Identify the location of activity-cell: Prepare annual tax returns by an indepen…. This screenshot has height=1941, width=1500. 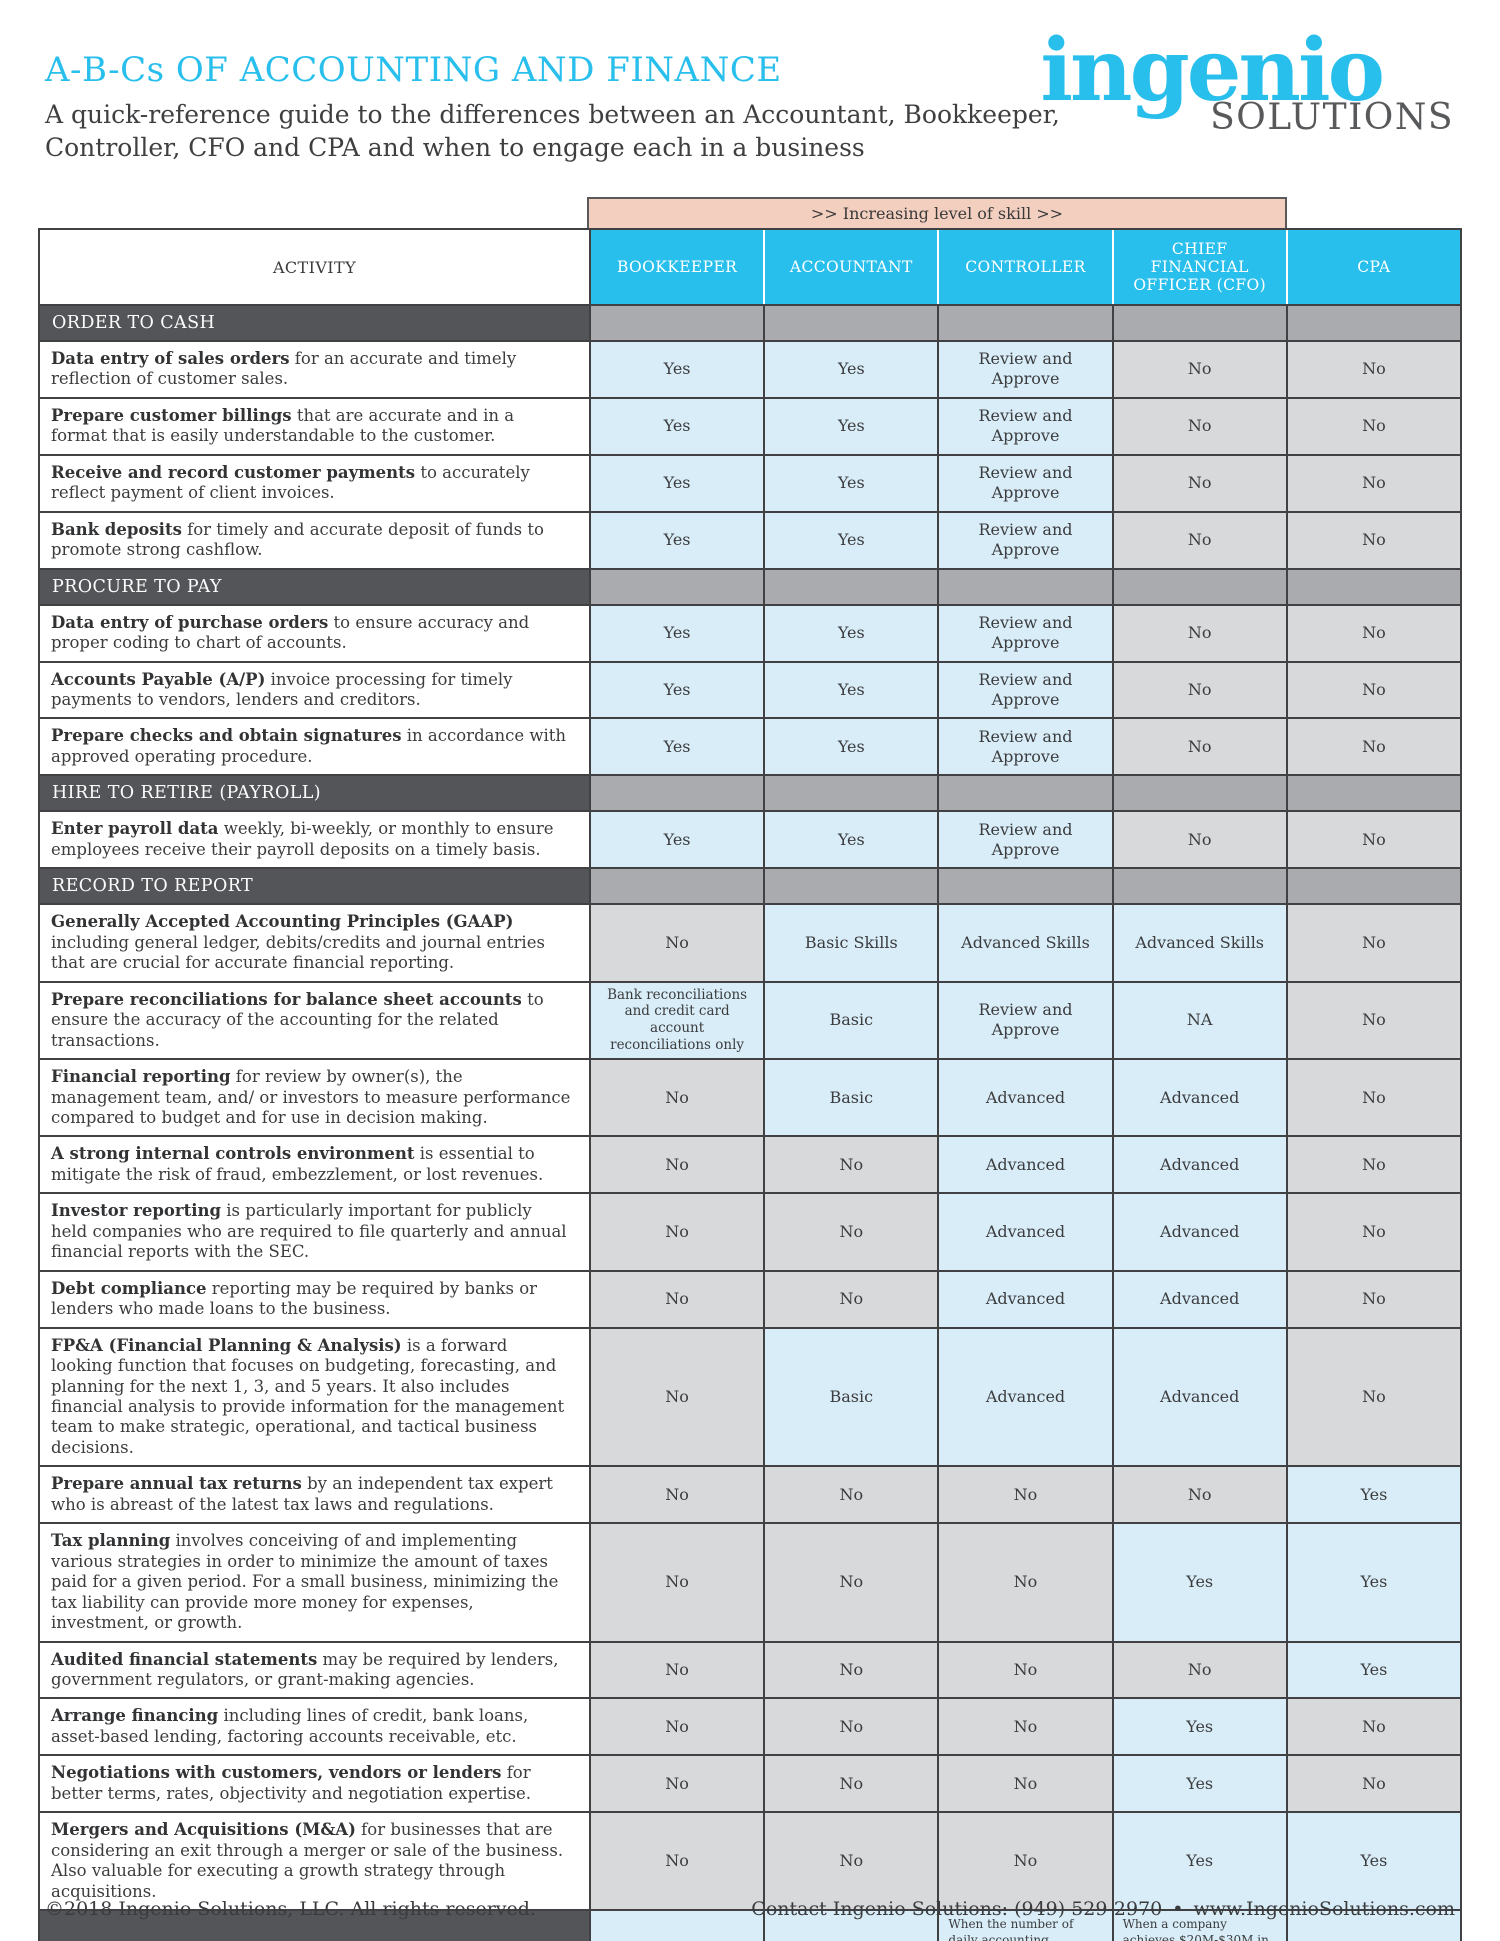
(314, 1495).